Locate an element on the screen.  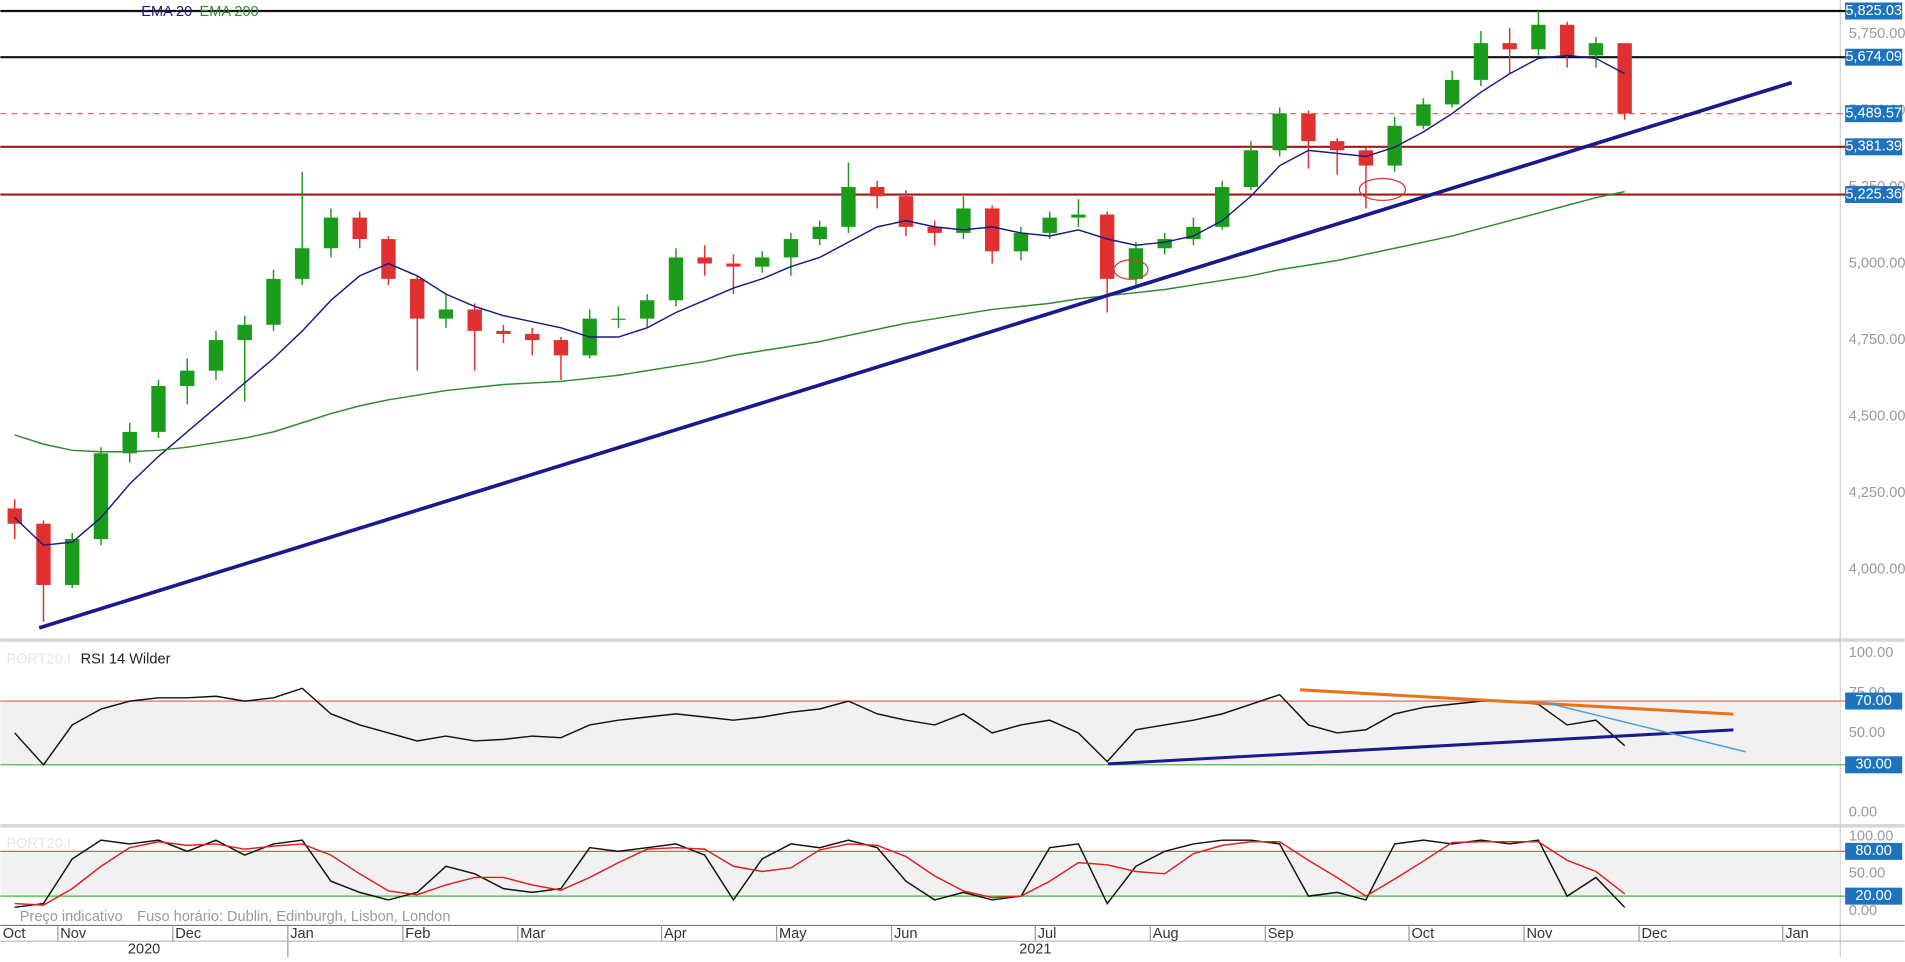
legend-entry: RSI 14 Wilder is located at coordinates (126, 659).